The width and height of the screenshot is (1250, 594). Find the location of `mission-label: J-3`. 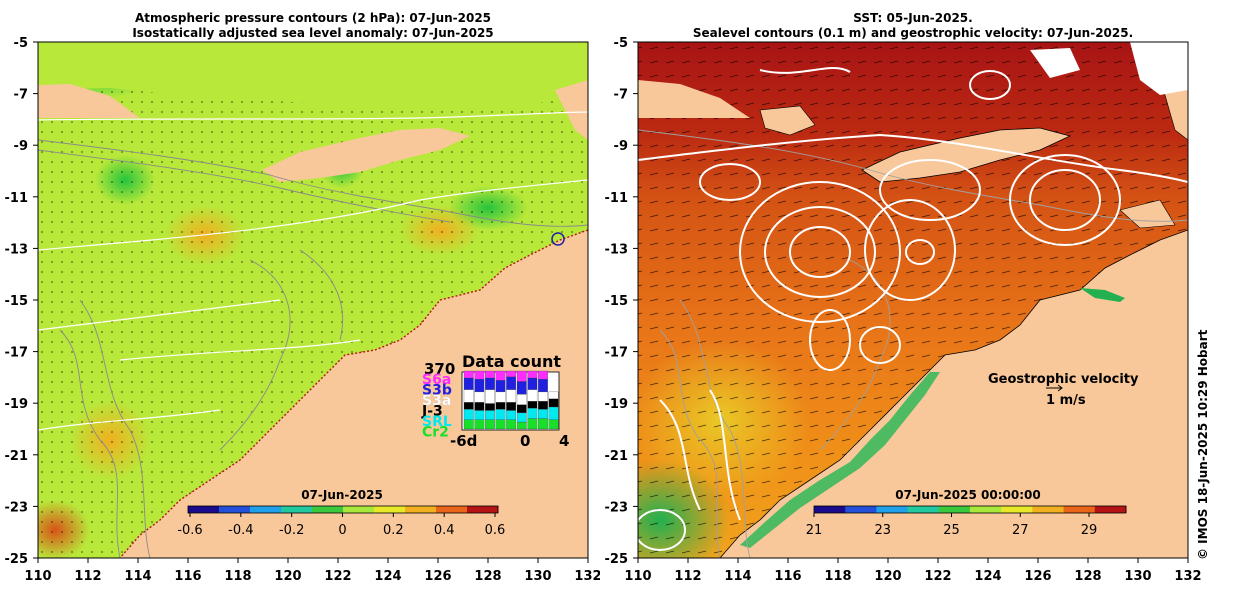

mission-label: J-3 is located at coordinates (432, 412).